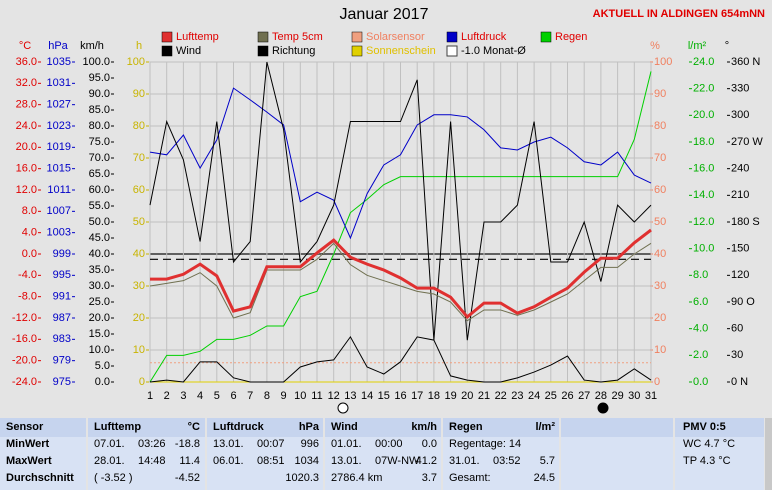  What do you see at coordinates (188, 51) in the screenshot?
I see `legend-label: Wind` at bounding box center [188, 51].